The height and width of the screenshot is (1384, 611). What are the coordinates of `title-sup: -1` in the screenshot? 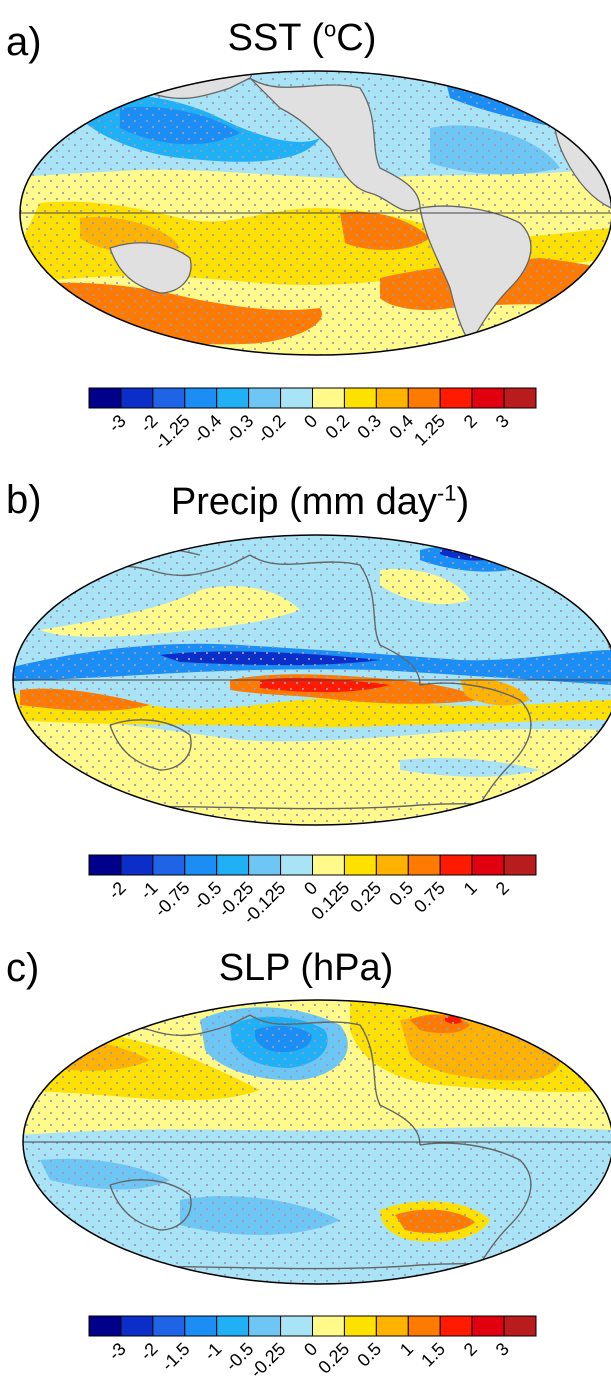 It's located at (446, 493).